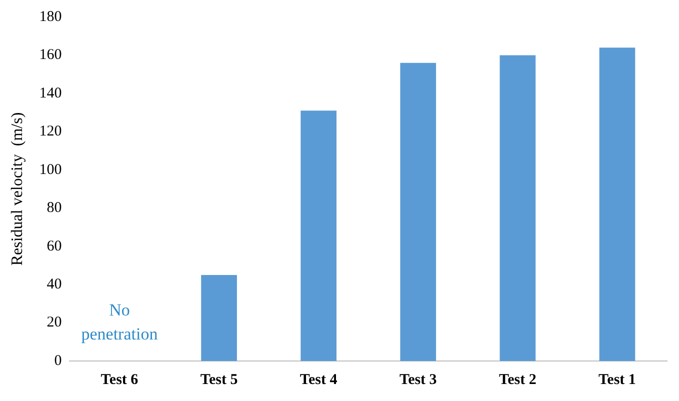  What do you see at coordinates (219, 380) in the screenshot?
I see `x-tick-label: Test 5` at bounding box center [219, 380].